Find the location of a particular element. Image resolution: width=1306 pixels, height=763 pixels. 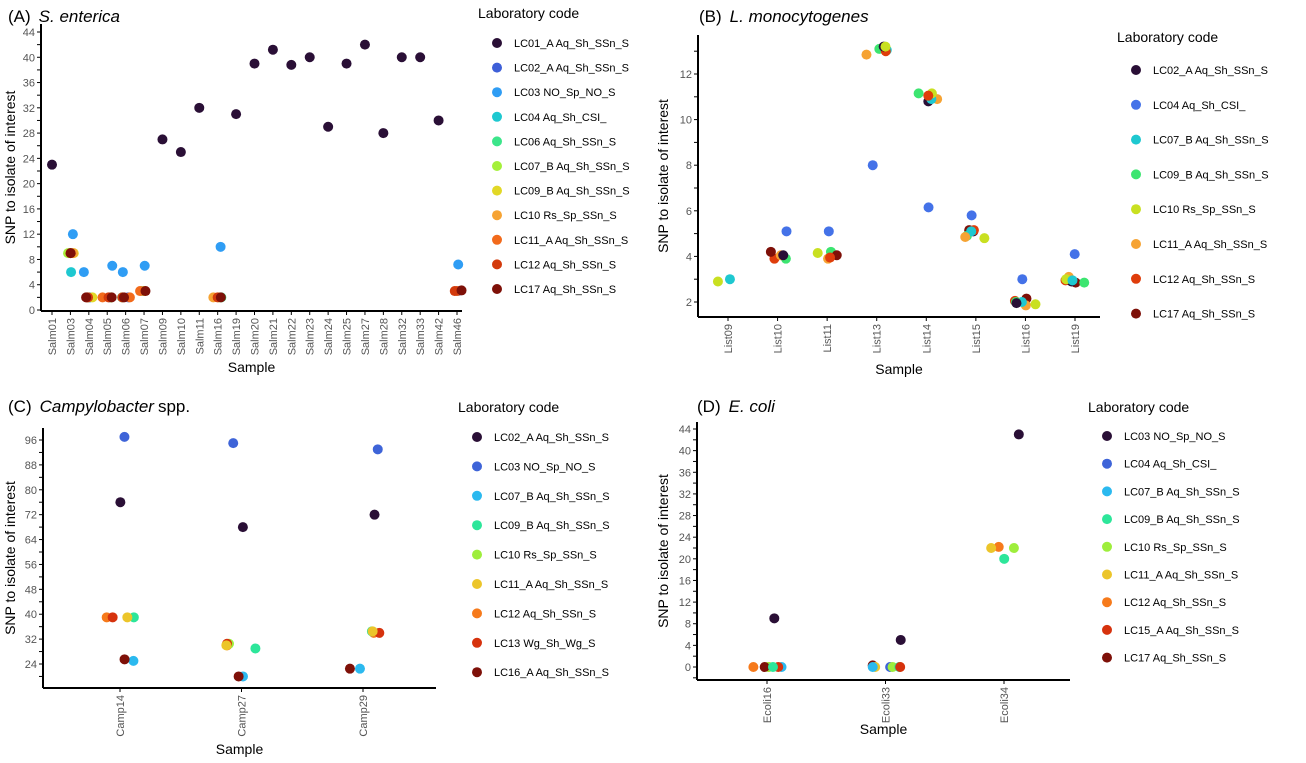

x-tick-label: List10 is located at coordinates (779, 338).